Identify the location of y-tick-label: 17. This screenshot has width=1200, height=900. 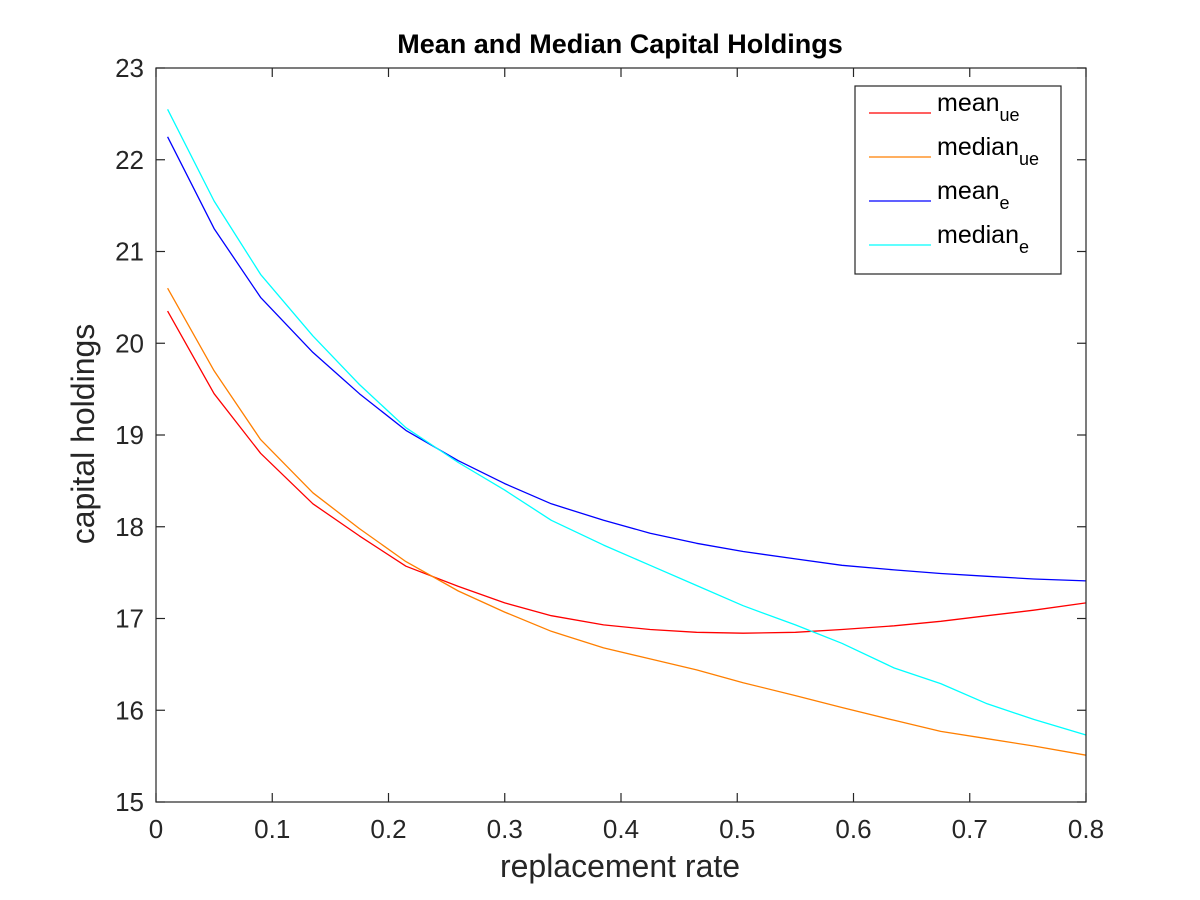
(129, 619).